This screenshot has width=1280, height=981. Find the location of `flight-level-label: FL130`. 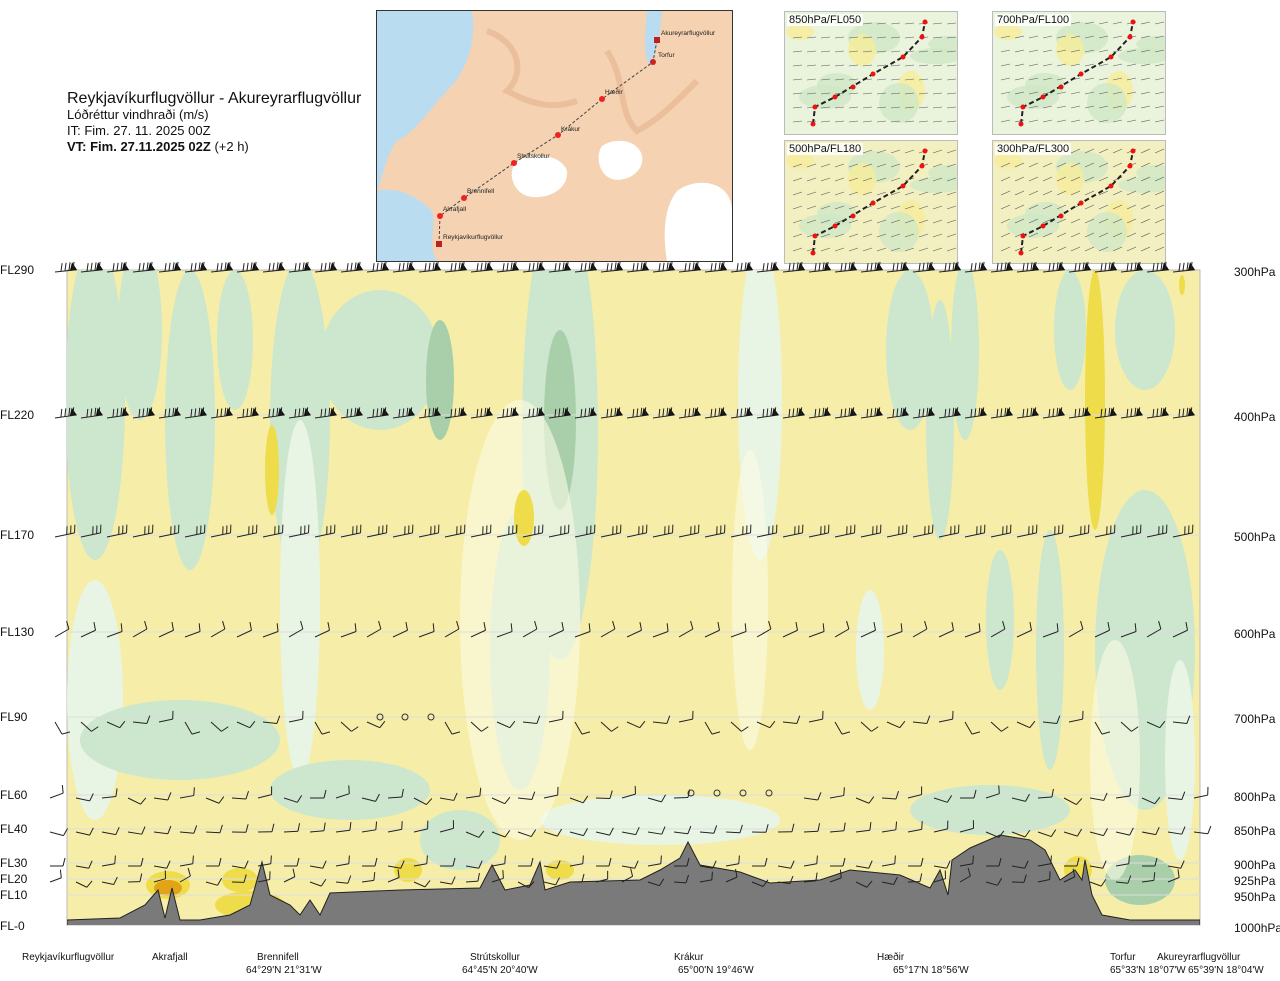

flight-level-label: FL130 is located at coordinates (17, 632).